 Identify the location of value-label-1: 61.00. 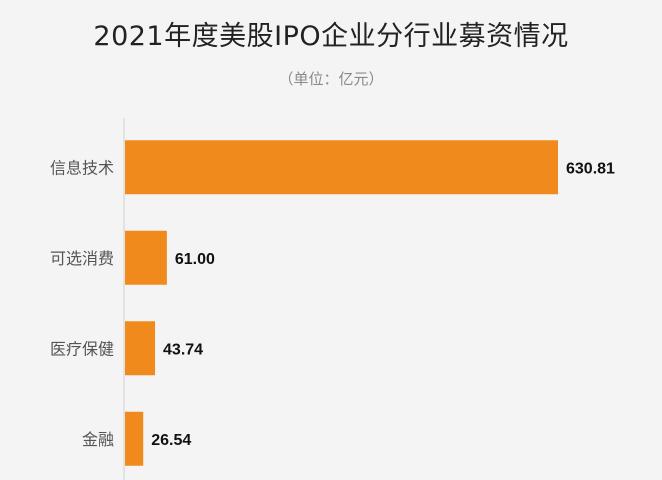
(195, 259).